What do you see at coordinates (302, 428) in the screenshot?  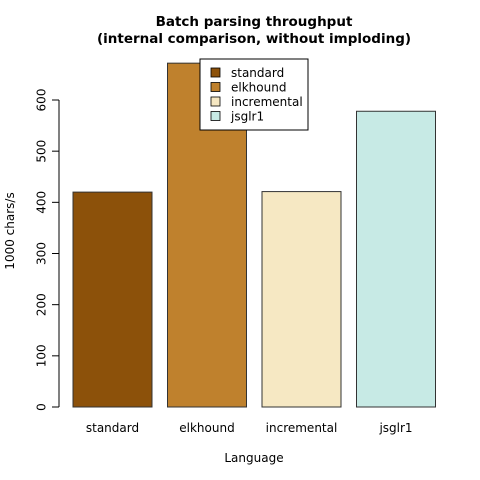 I see `x-tick-label-incremental: incremental` at bounding box center [302, 428].